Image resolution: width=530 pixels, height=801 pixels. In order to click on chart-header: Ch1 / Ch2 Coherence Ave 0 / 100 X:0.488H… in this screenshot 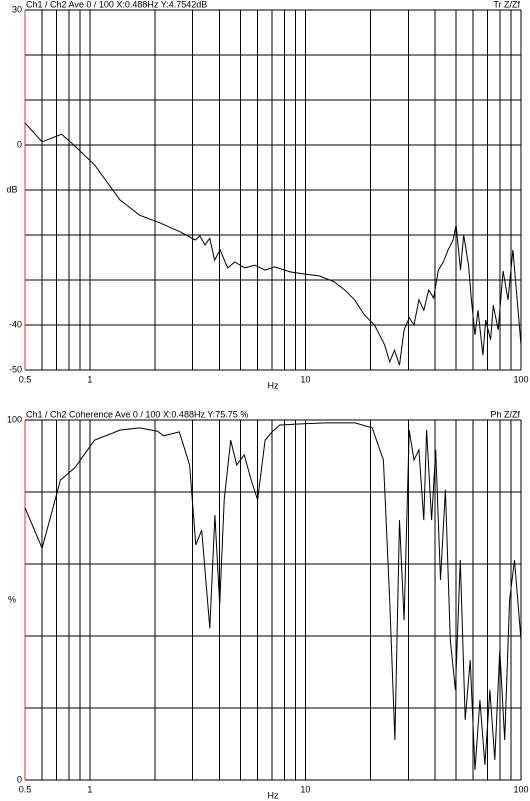, I will do `click(137, 414)`.